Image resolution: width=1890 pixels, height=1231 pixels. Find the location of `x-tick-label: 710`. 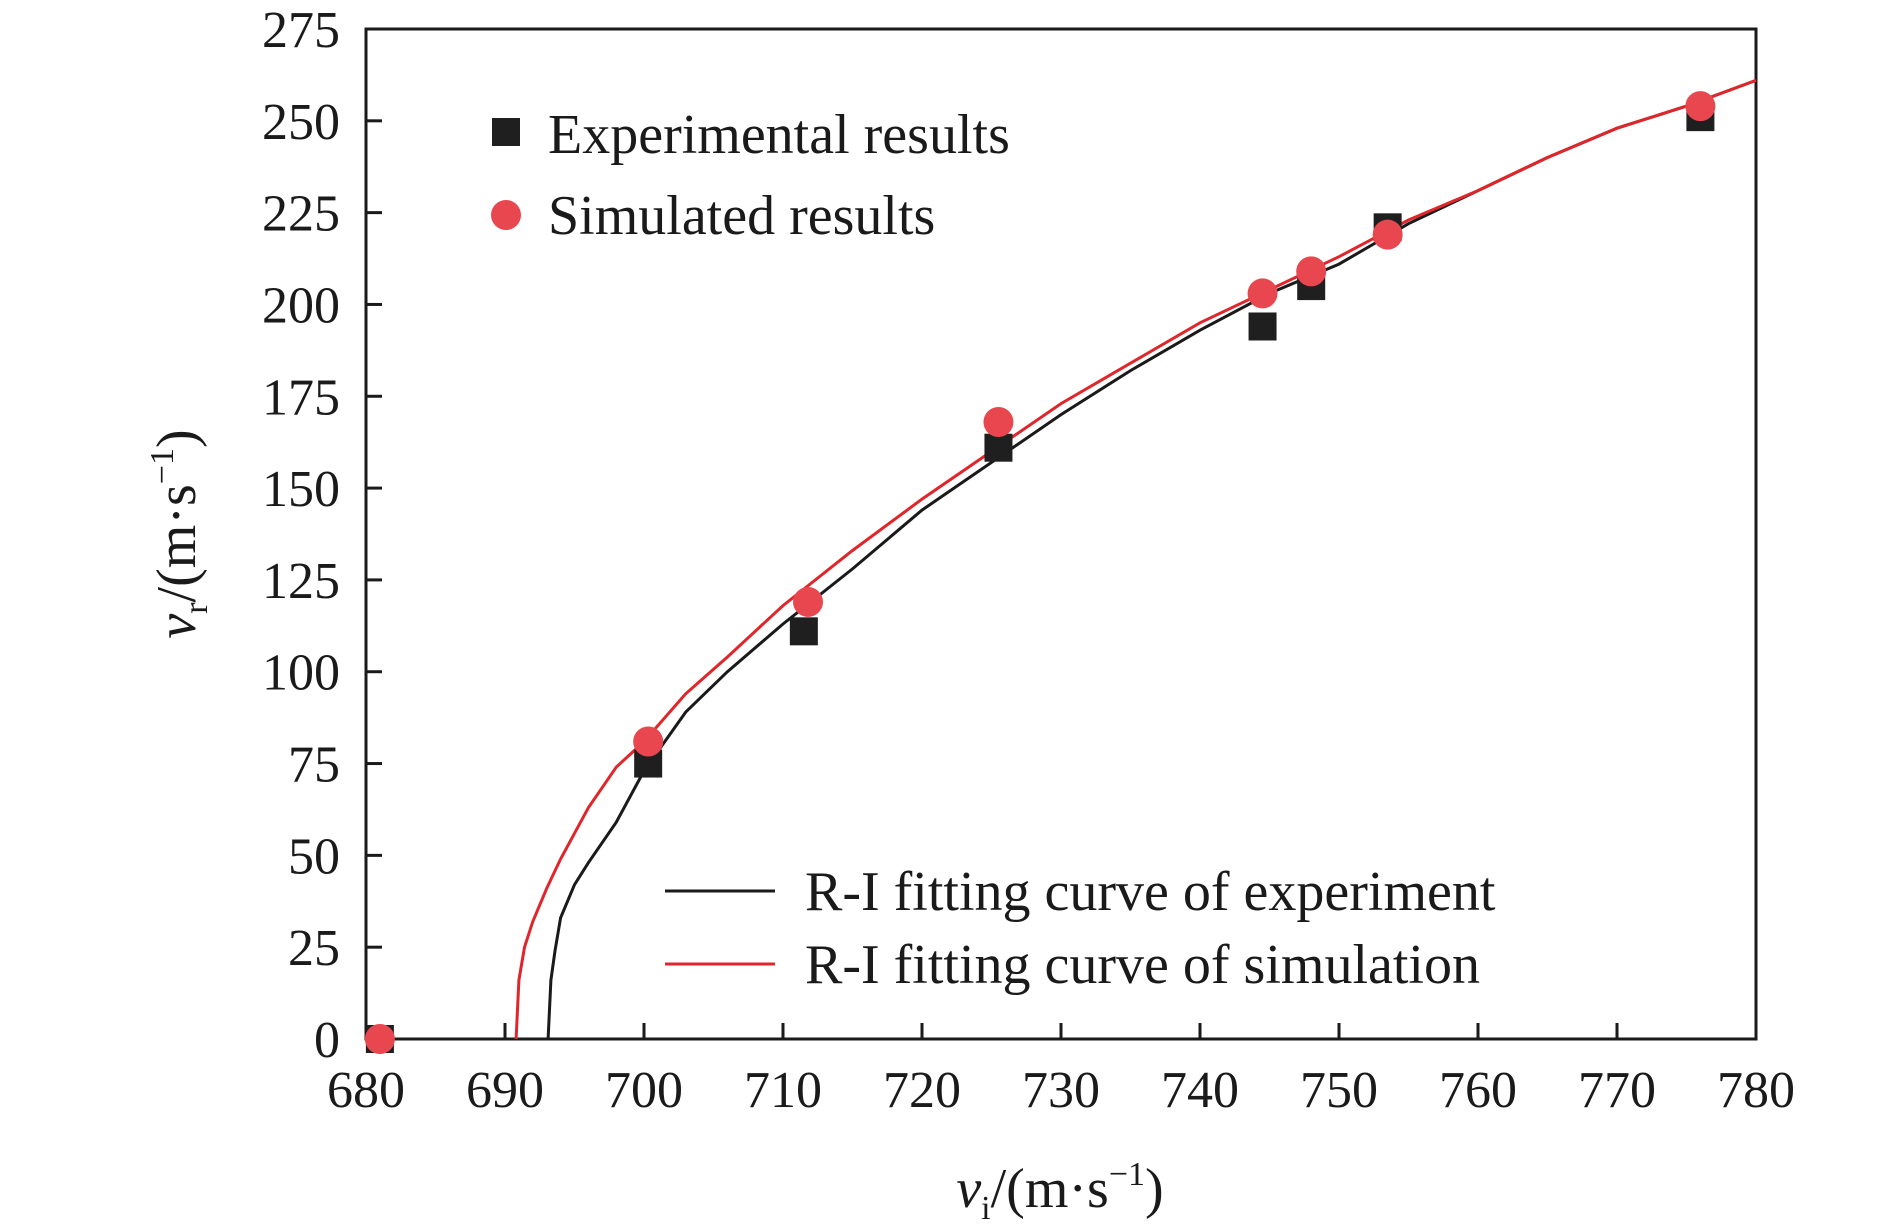

x-tick-label: 710 is located at coordinates (783, 1090).